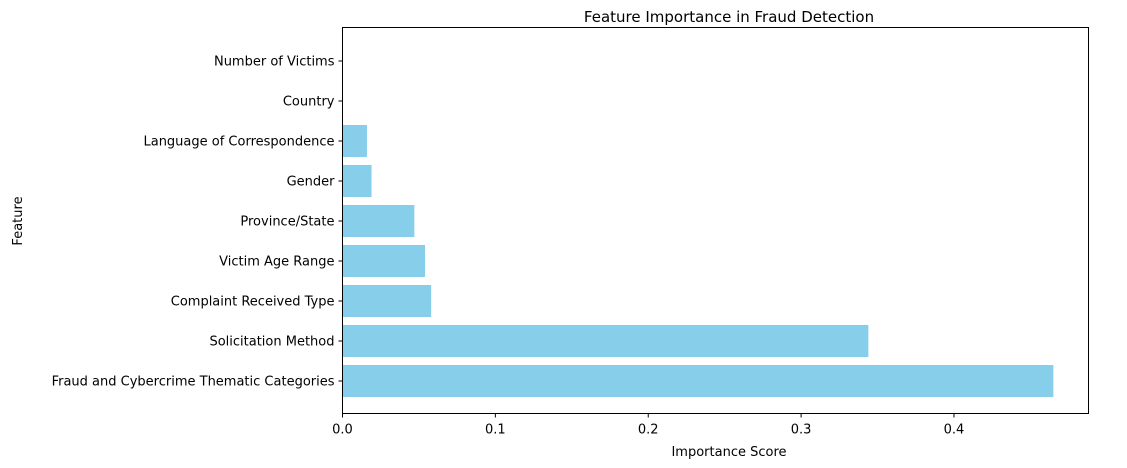 The image size is (1127, 468). Describe the element at coordinates (274, 62) in the screenshot. I see `y-tick-label-8: Number of Victims` at that location.